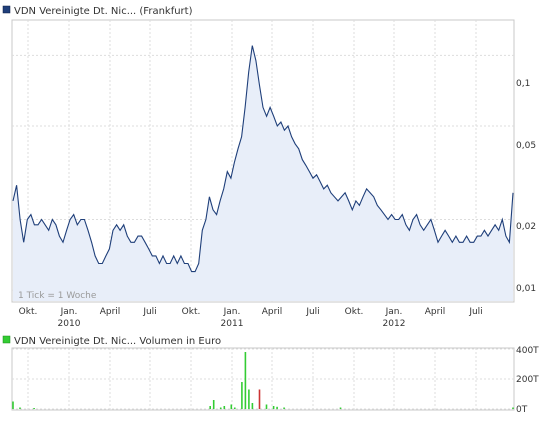 The width and height of the screenshot is (555, 427). Describe the element at coordinates (523, 84) in the screenshot. I see `price-y-tick: 0,1` at that location.